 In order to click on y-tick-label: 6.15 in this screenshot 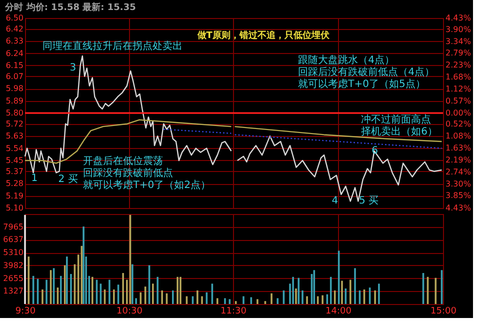, I will do `click(15, 65)`.